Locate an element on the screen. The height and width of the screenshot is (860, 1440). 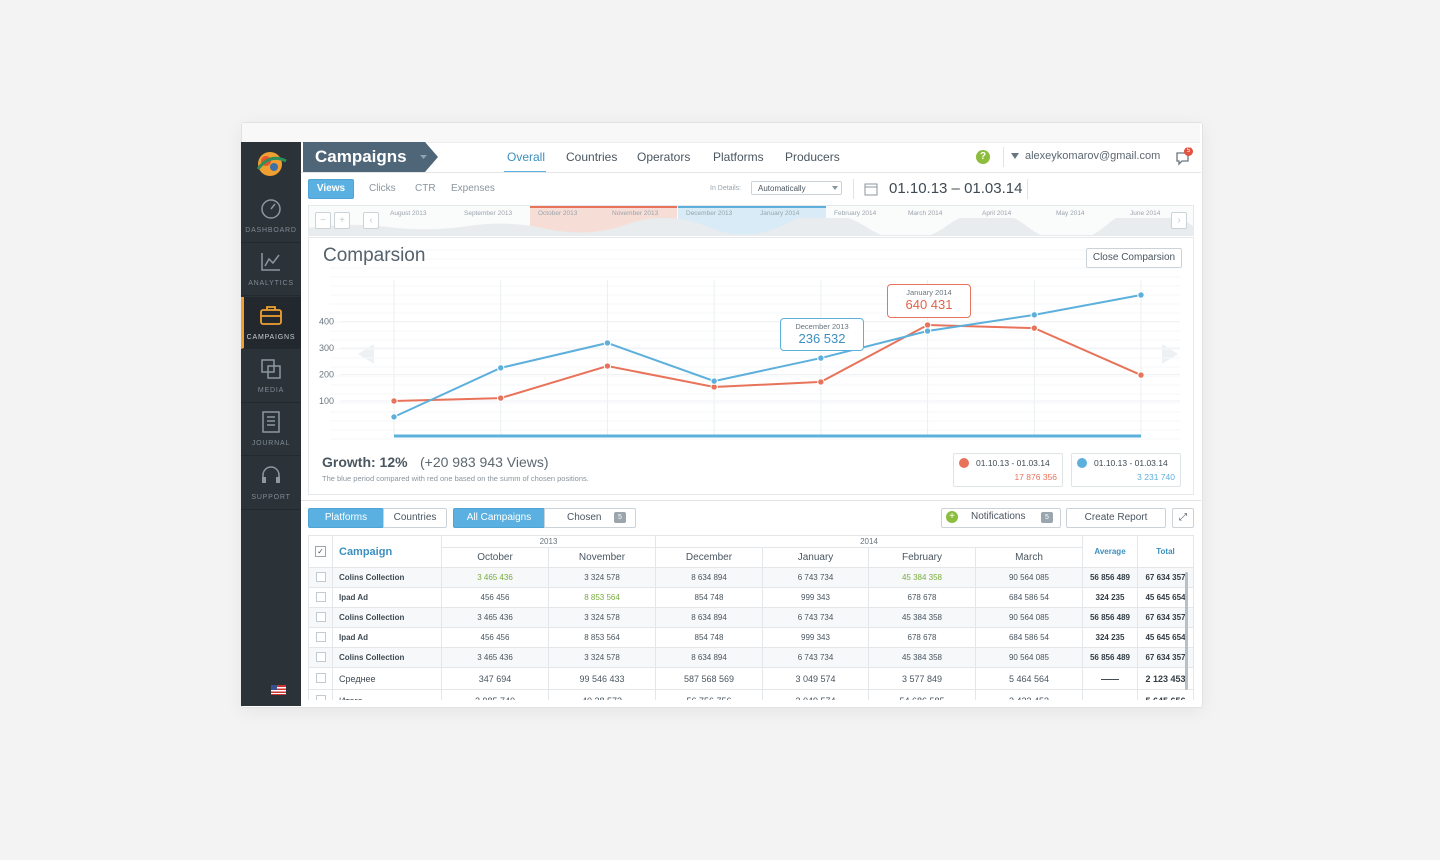
notifications-label: Notifications is located at coordinates (998, 516).